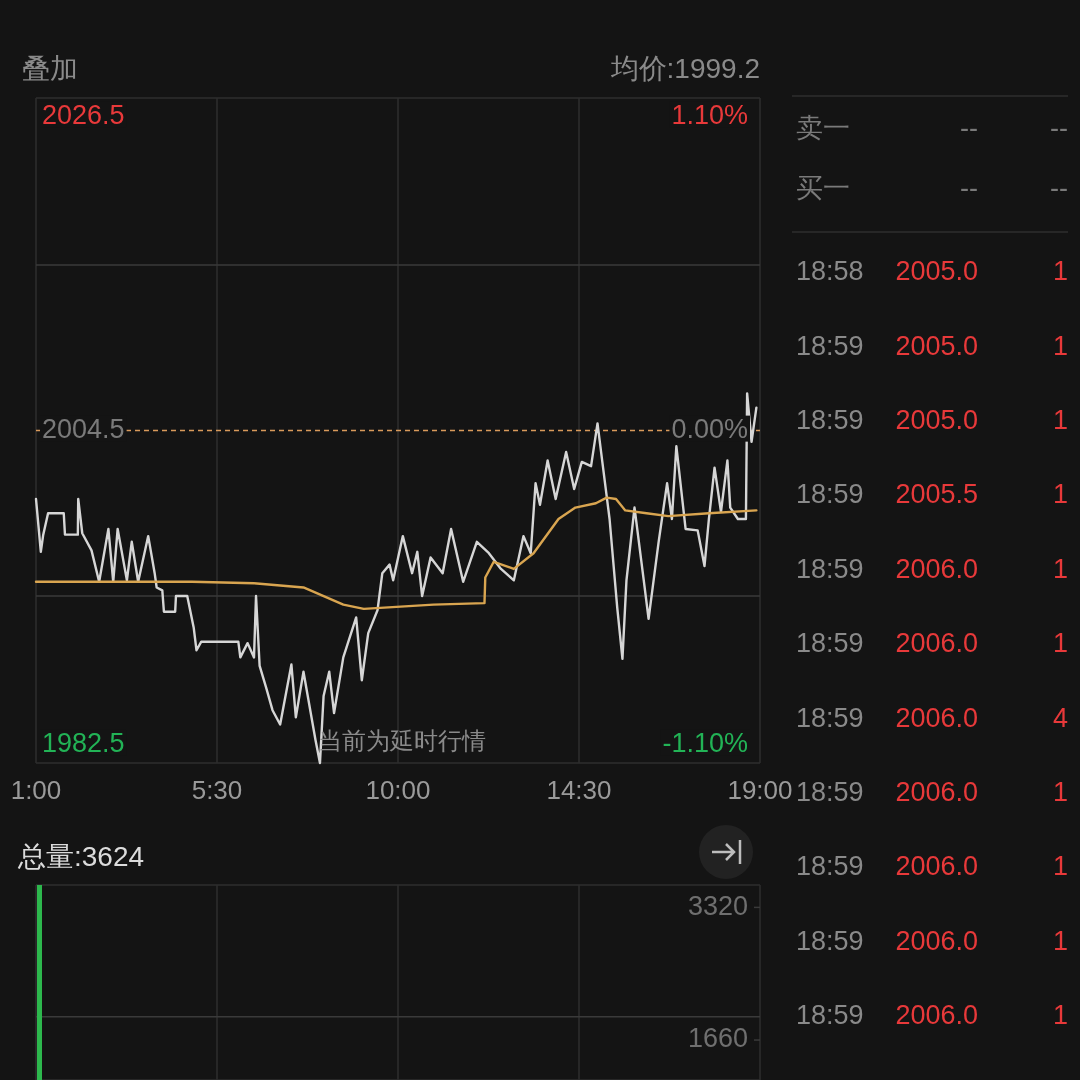 This screenshot has height=1080, width=1080. Describe the element at coordinates (83, 742) in the screenshot. I see `y-tick-label: 1982.5` at that location.